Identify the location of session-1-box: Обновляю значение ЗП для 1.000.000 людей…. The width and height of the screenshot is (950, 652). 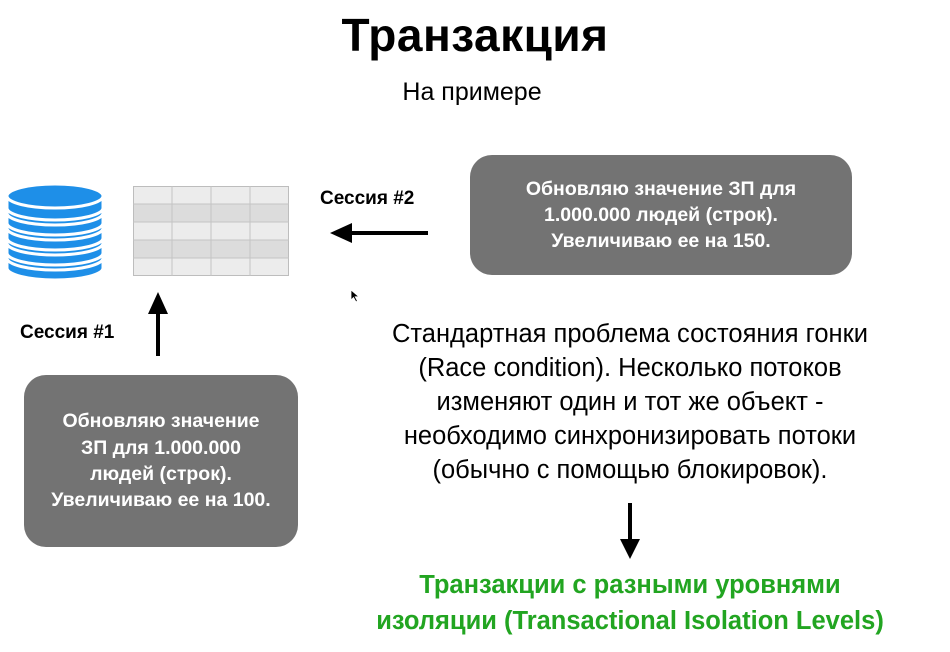
(161, 461).